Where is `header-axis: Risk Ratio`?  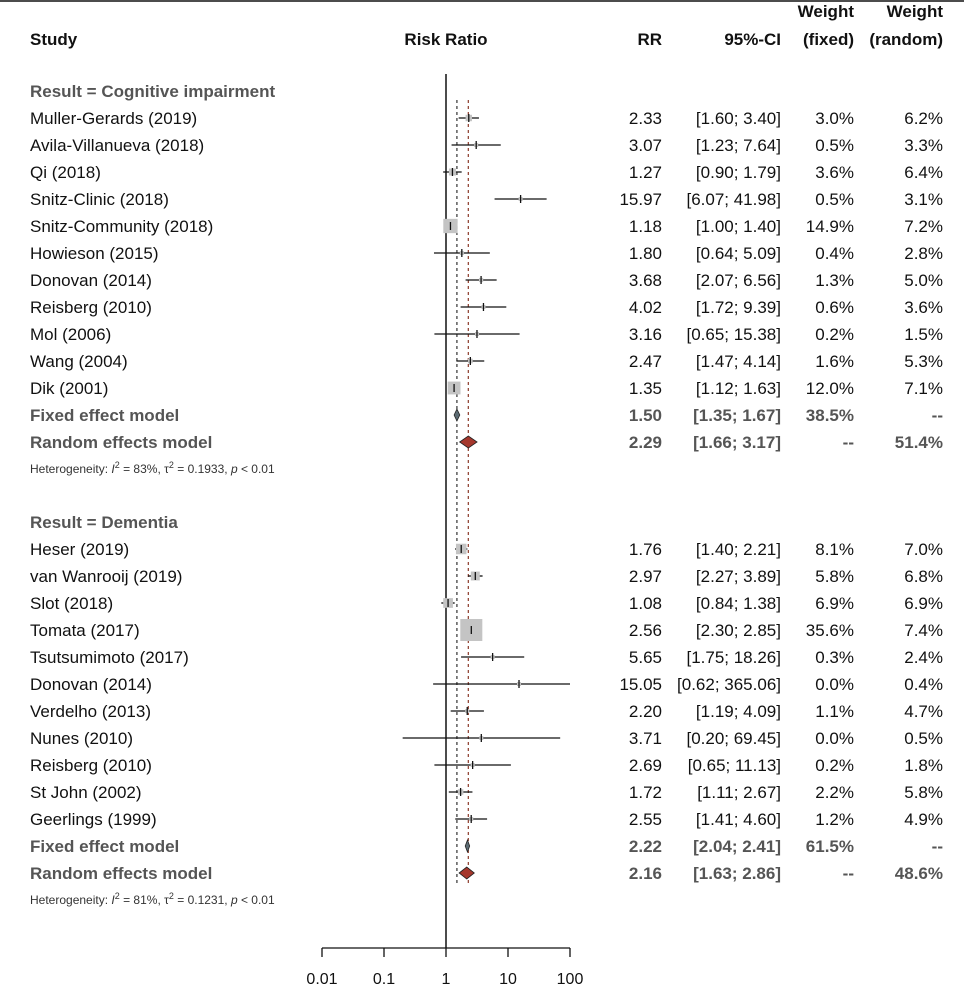
header-axis: Risk Ratio is located at coordinates (445, 39).